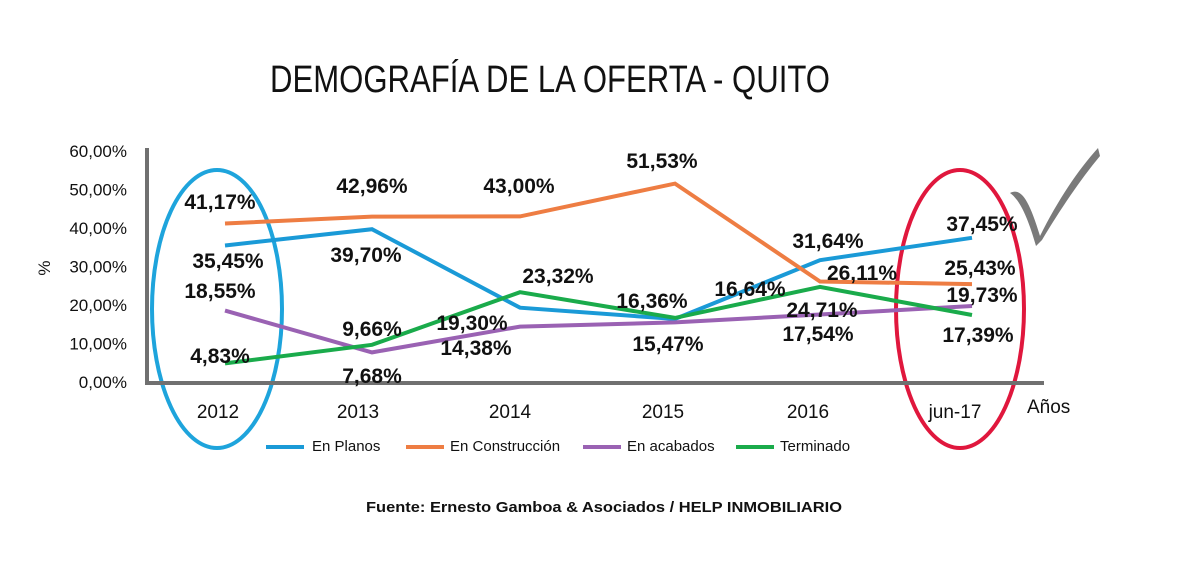 The image size is (1200, 584). Describe the element at coordinates (1048, 407) in the screenshot. I see `x-axis-label: Años` at that location.